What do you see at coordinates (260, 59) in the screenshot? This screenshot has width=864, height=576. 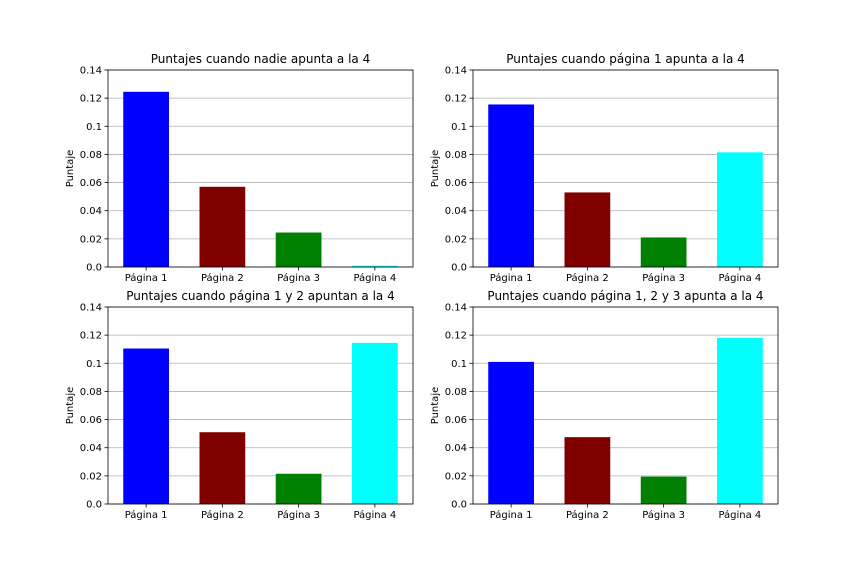 I see `chart-title: Puntajes cuando nadie apunta a la 4` at bounding box center [260, 59].